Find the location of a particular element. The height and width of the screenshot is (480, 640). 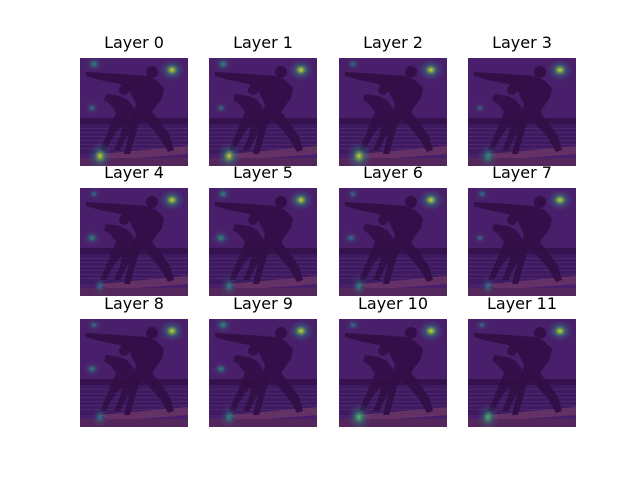

subplot-title: Layer 1 is located at coordinates (263, 42).